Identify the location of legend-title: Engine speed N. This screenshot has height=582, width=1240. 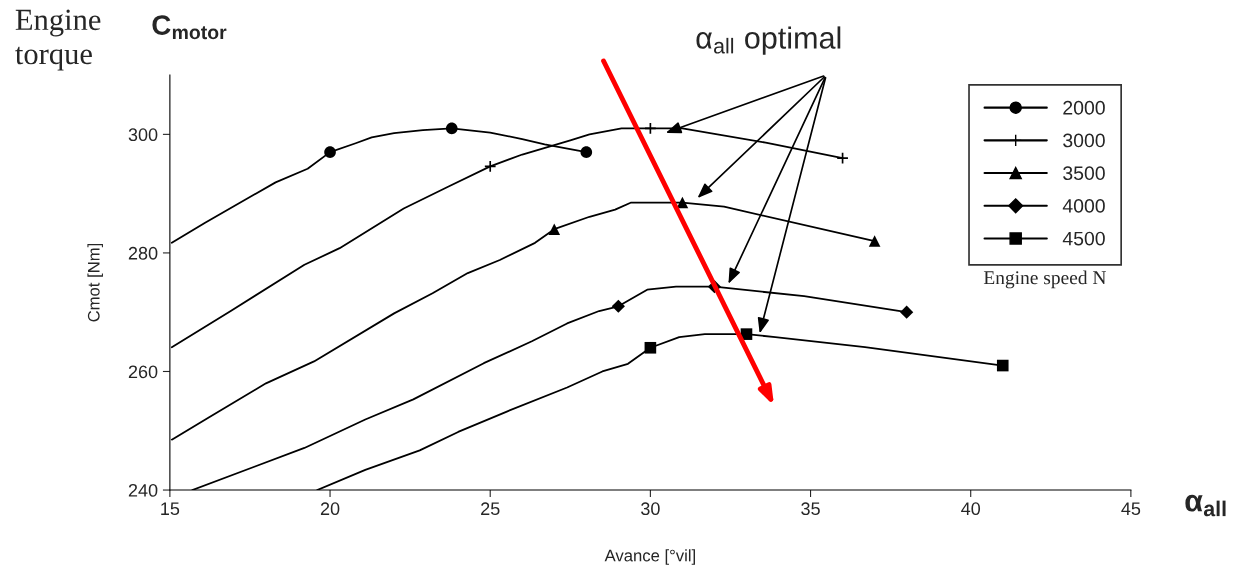
(1045, 279).